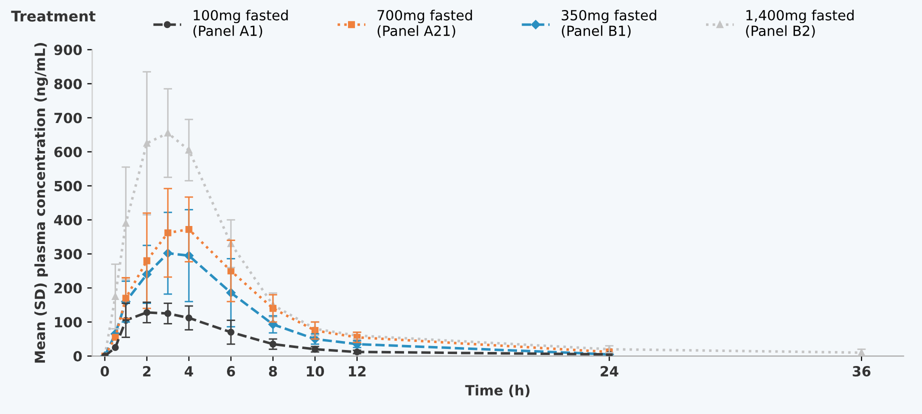 This screenshot has width=922, height=414. What do you see at coordinates (68, 84) in the screenshot?
I see `y-tick-label: 800` at bounding box center [68, 84].